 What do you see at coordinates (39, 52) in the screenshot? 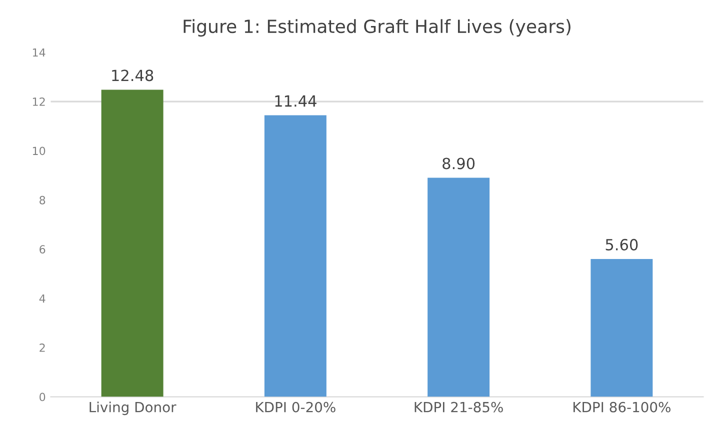
I see `y-tick-label: 14` at bounding box center [39, 52].